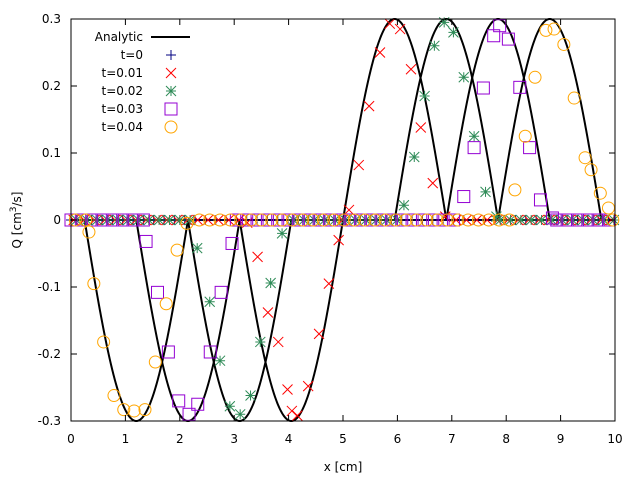 The image size is (640, 480). What do you see at coordinates (17, 230) in the screenshot?
I see `y-axis-label-prefix: Q [cm` at bounding box center [17, 230].